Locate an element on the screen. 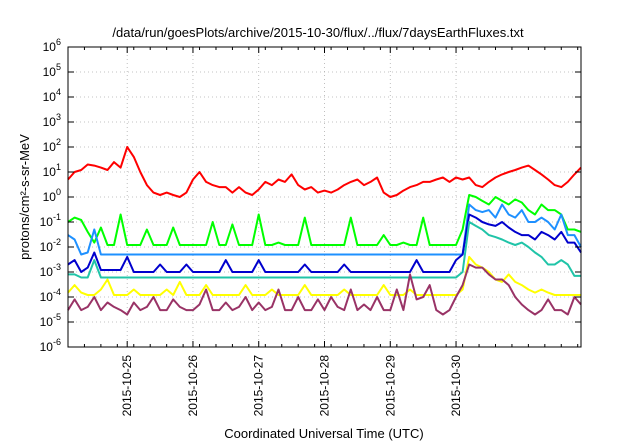 Image resolution: width=640 pixels, height=448 pixels. y-tick-label: 10⁶ is located at coordinates (52, 45).